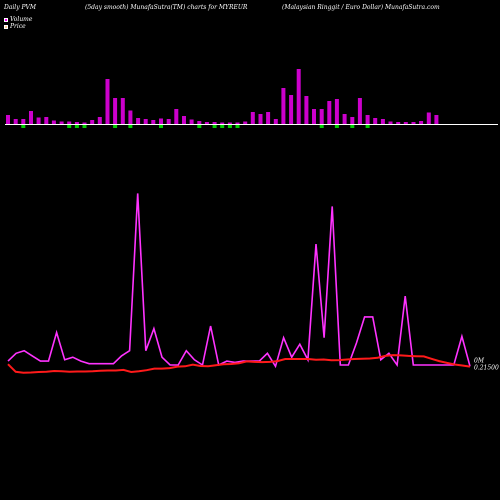 This screenshot has width=500, height=500. I want to click on price-prefix-label: 0M, so click(479, 361).